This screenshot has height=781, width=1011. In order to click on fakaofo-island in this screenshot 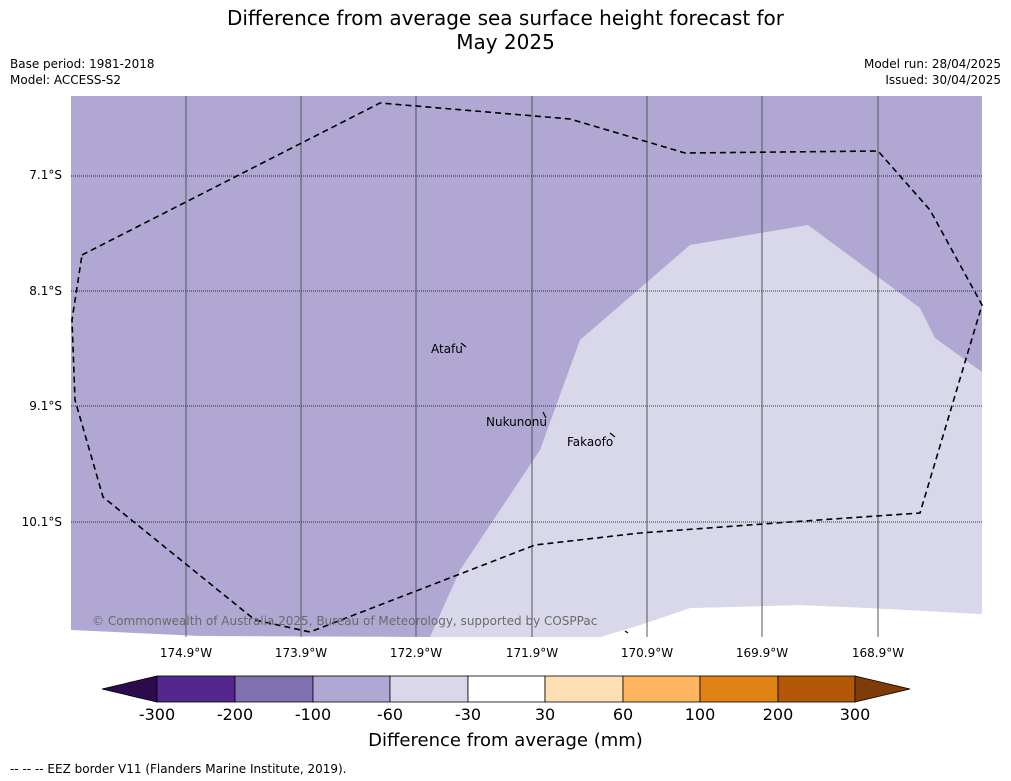, I will do `click(612, 435)`.